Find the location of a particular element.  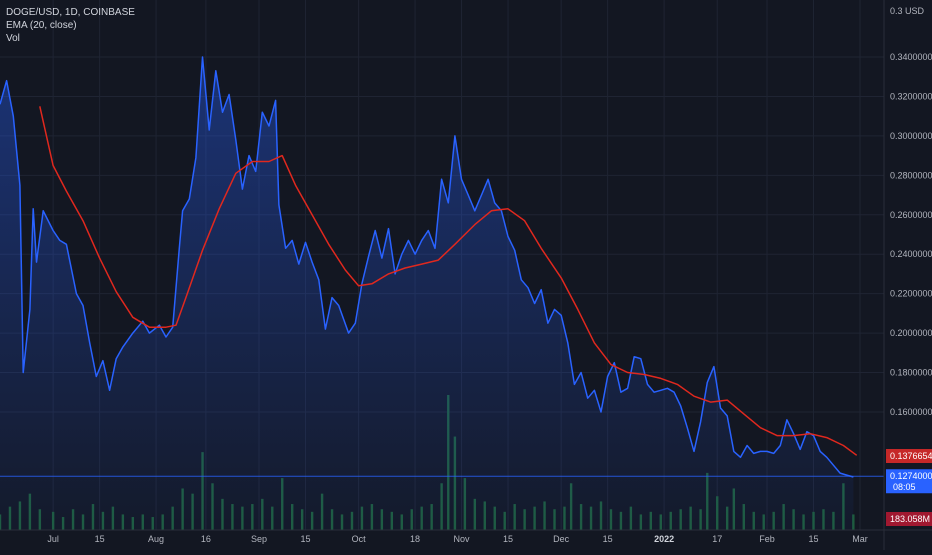

x-tick-label: Dec is located at coordinates (561, 539).